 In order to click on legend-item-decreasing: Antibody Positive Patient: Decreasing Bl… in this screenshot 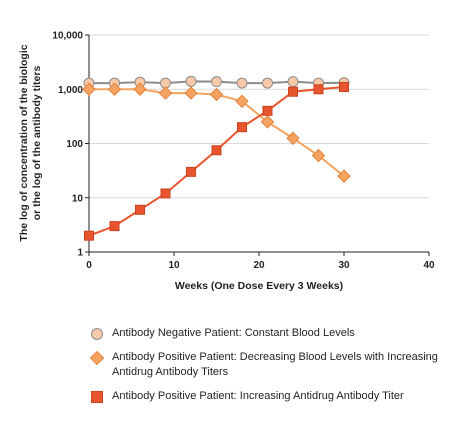, I will do `click(268, 365)`.